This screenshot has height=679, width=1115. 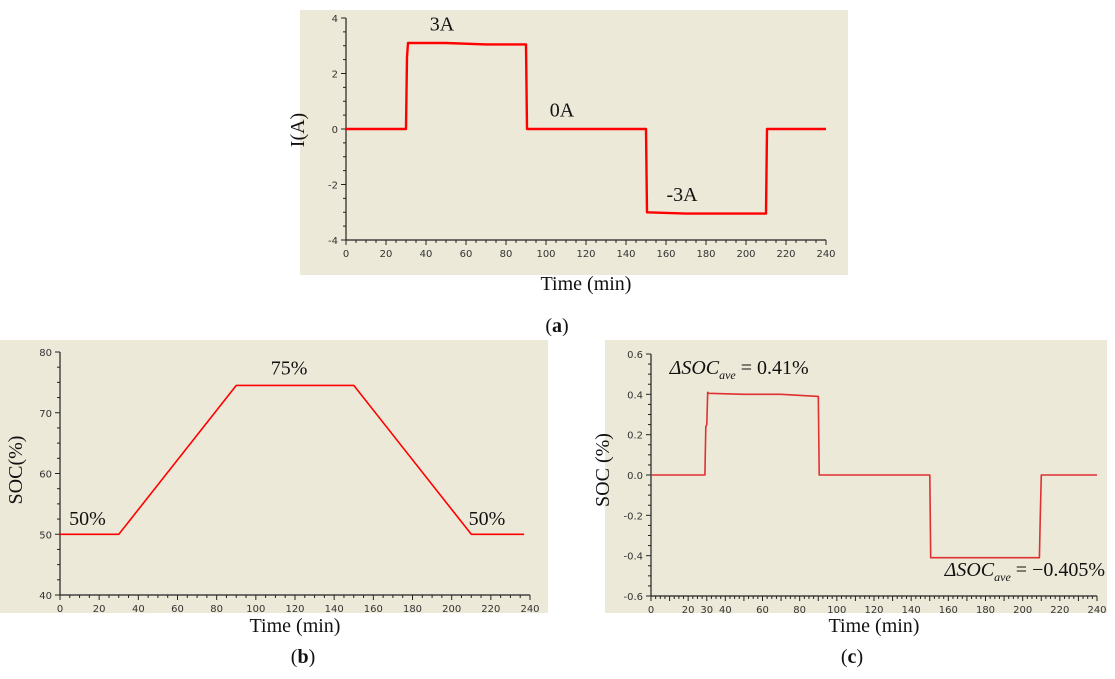 I want to click on y-tick-label: -4, so click(x=333, y=241).